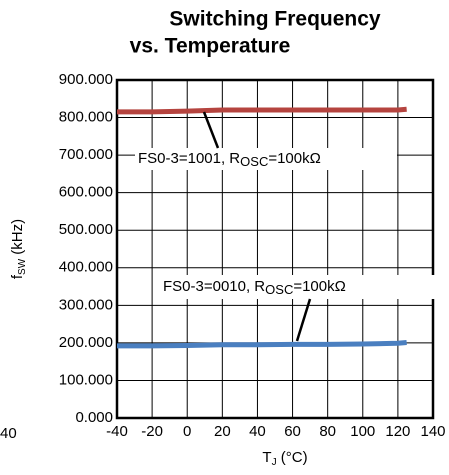 The height and width of the screenshot is (475, 449). Describe the element at coordinates (327, 431) in the screenshot. I see `x-tick-label: 80` at that location.